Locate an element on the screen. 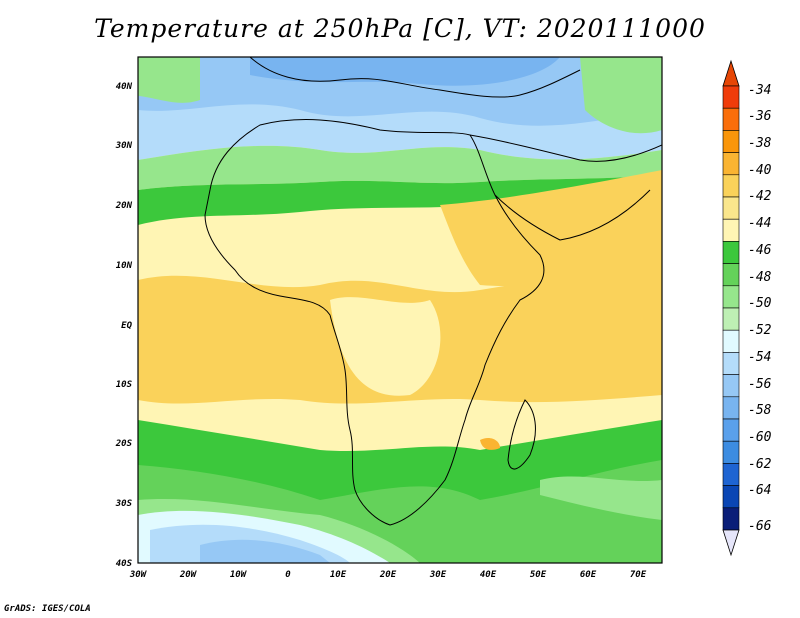  lat-tick-label: 10N is located at coordinates (124, 266).